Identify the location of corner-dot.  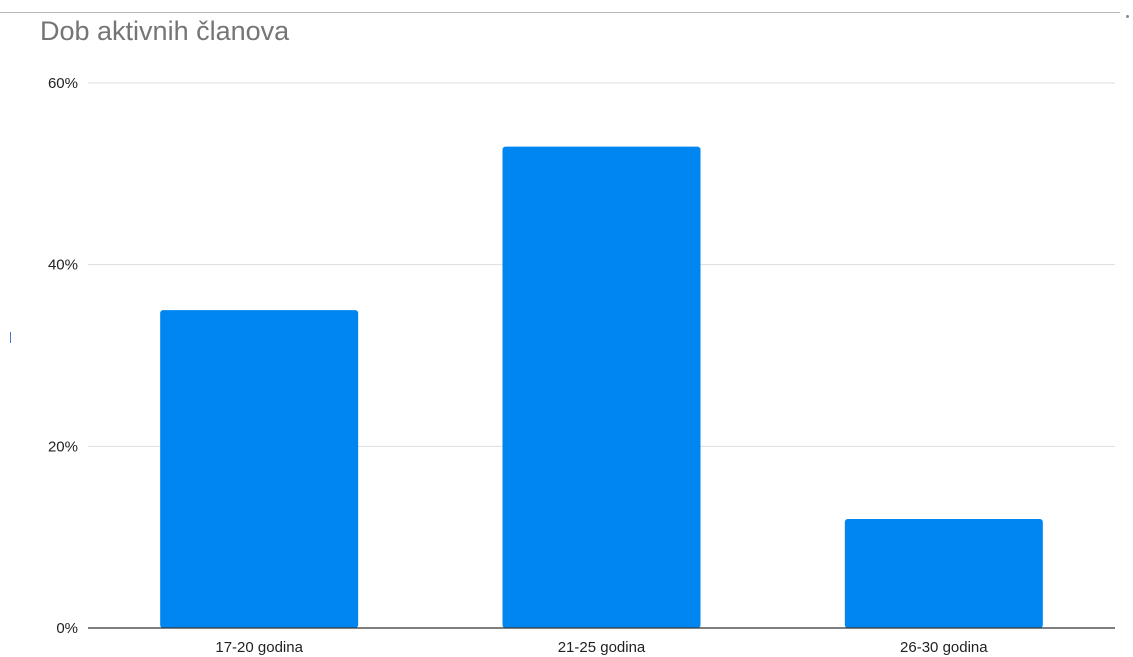
(1127, 16).